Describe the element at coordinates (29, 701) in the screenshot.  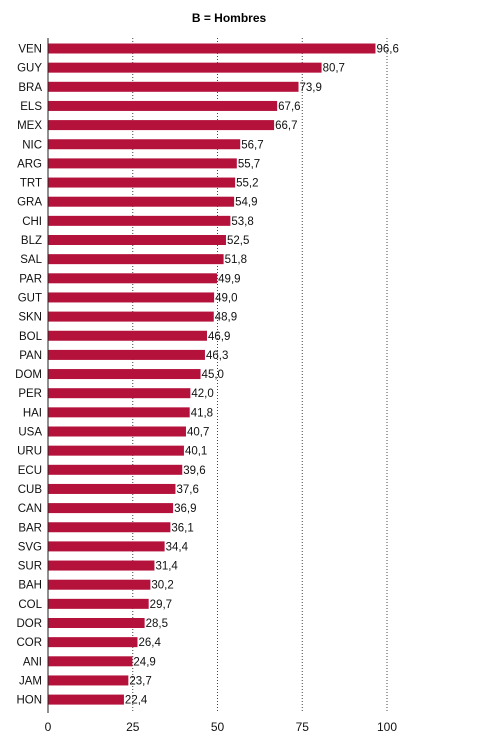
I see `category-label: HON` at that location.